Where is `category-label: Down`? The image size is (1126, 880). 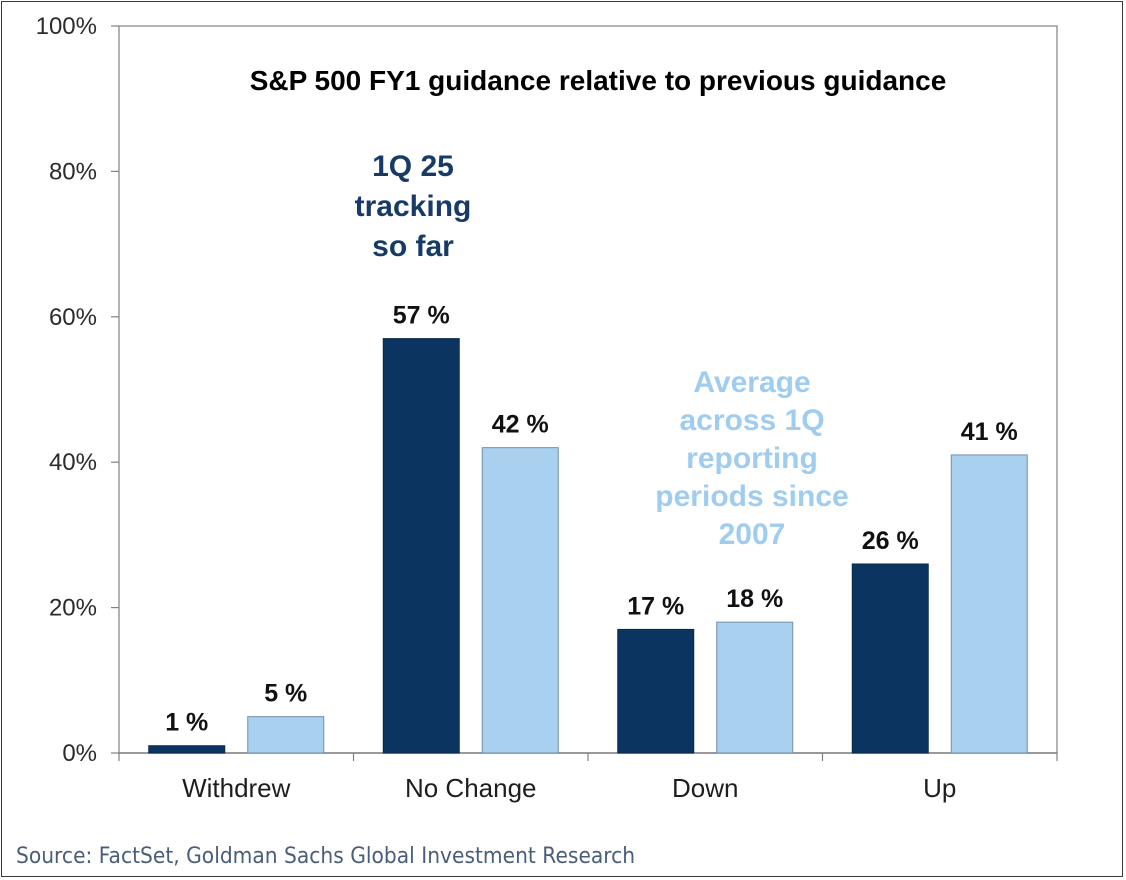 category-label: Down is located at coordinates (705, 788).